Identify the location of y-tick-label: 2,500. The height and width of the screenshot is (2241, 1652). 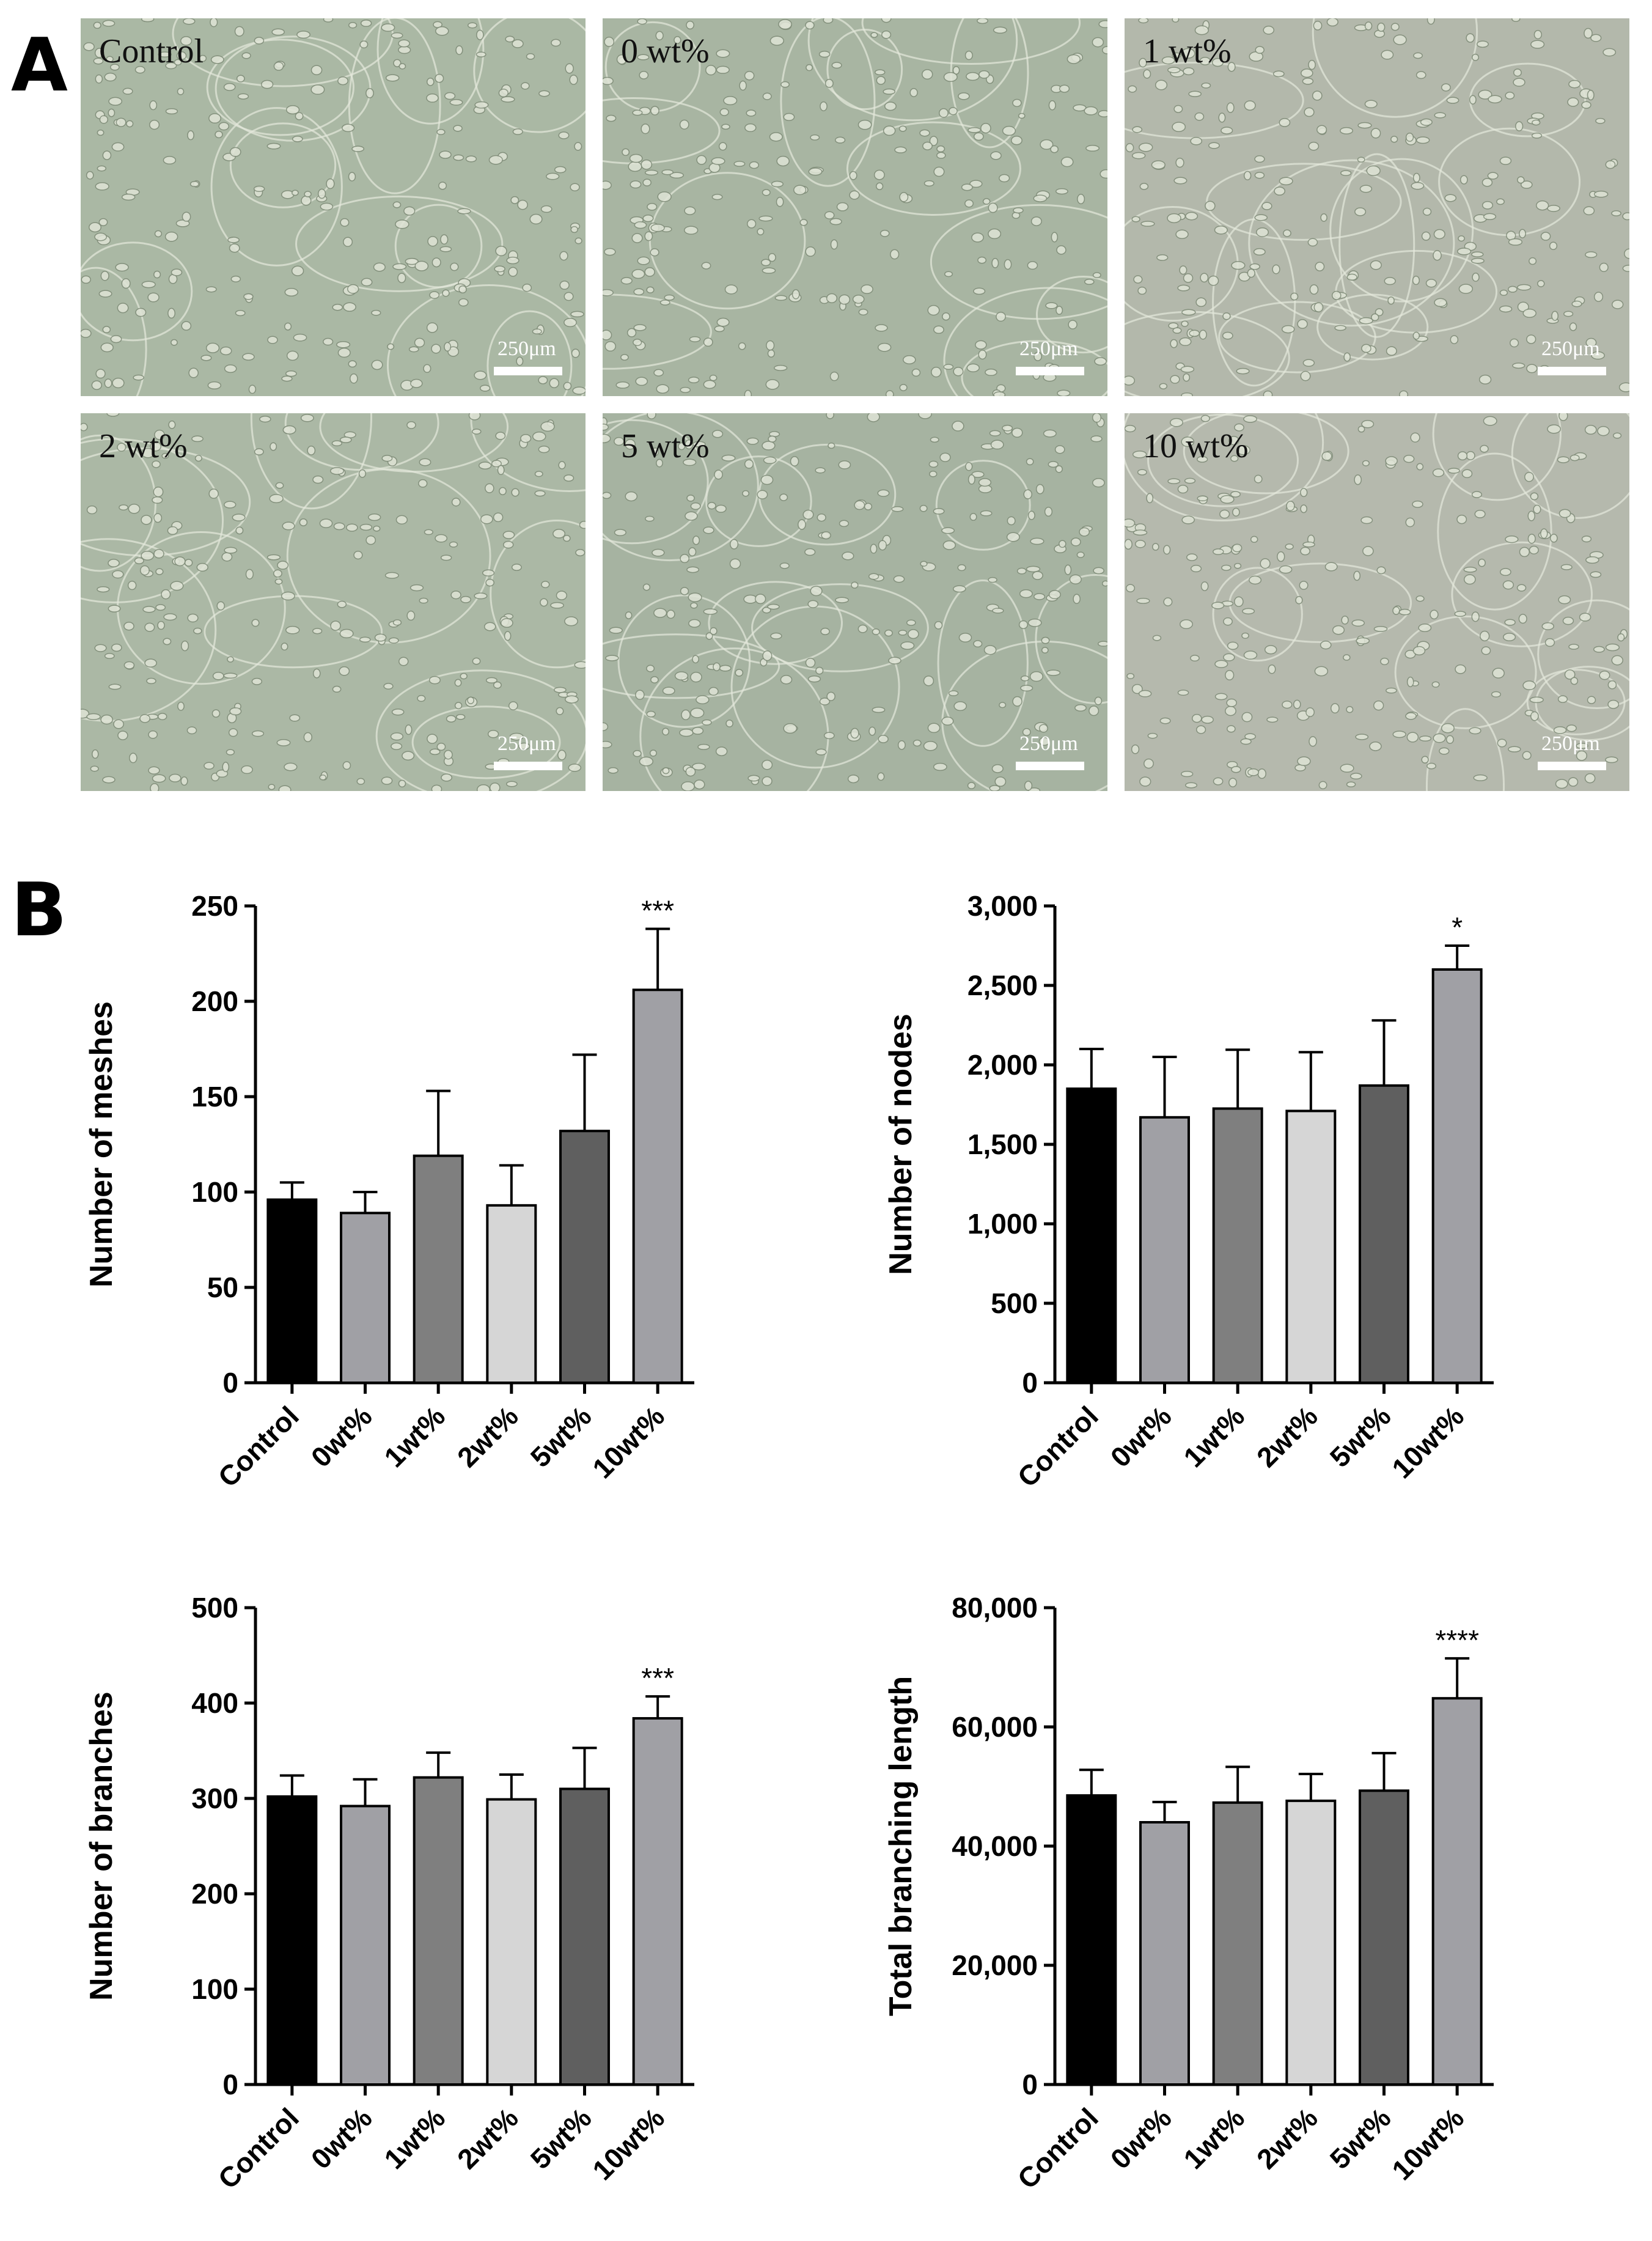
(1002, 985).